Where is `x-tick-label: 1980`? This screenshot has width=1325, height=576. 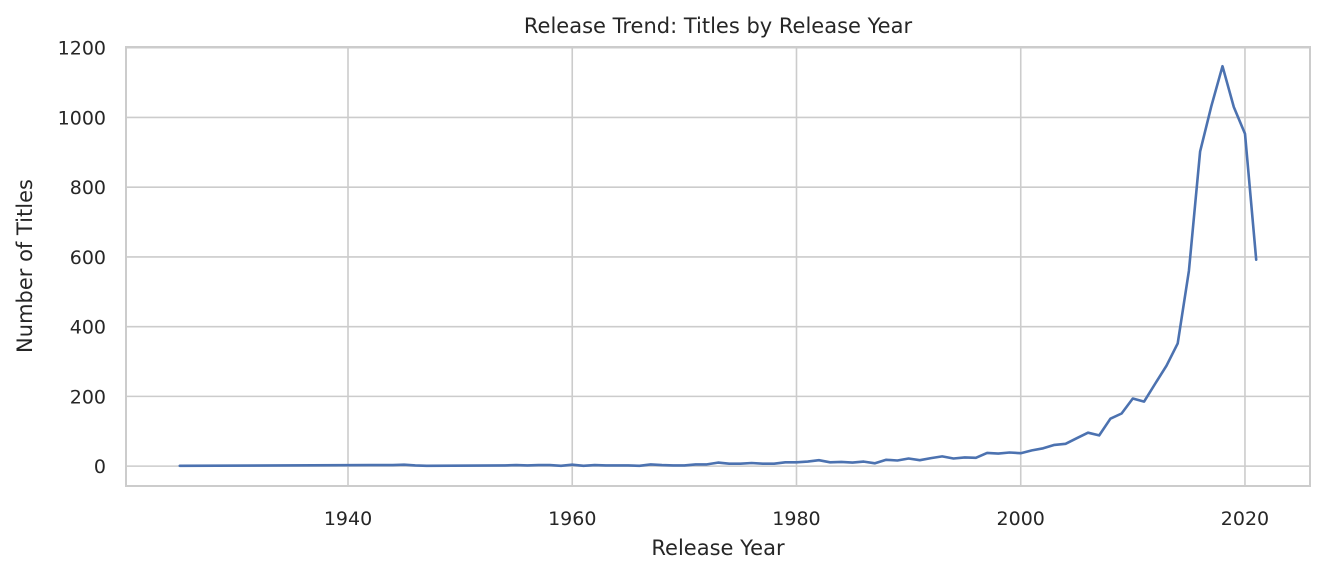
x-tick-label: 1980 is located at coordinates (796, 519).